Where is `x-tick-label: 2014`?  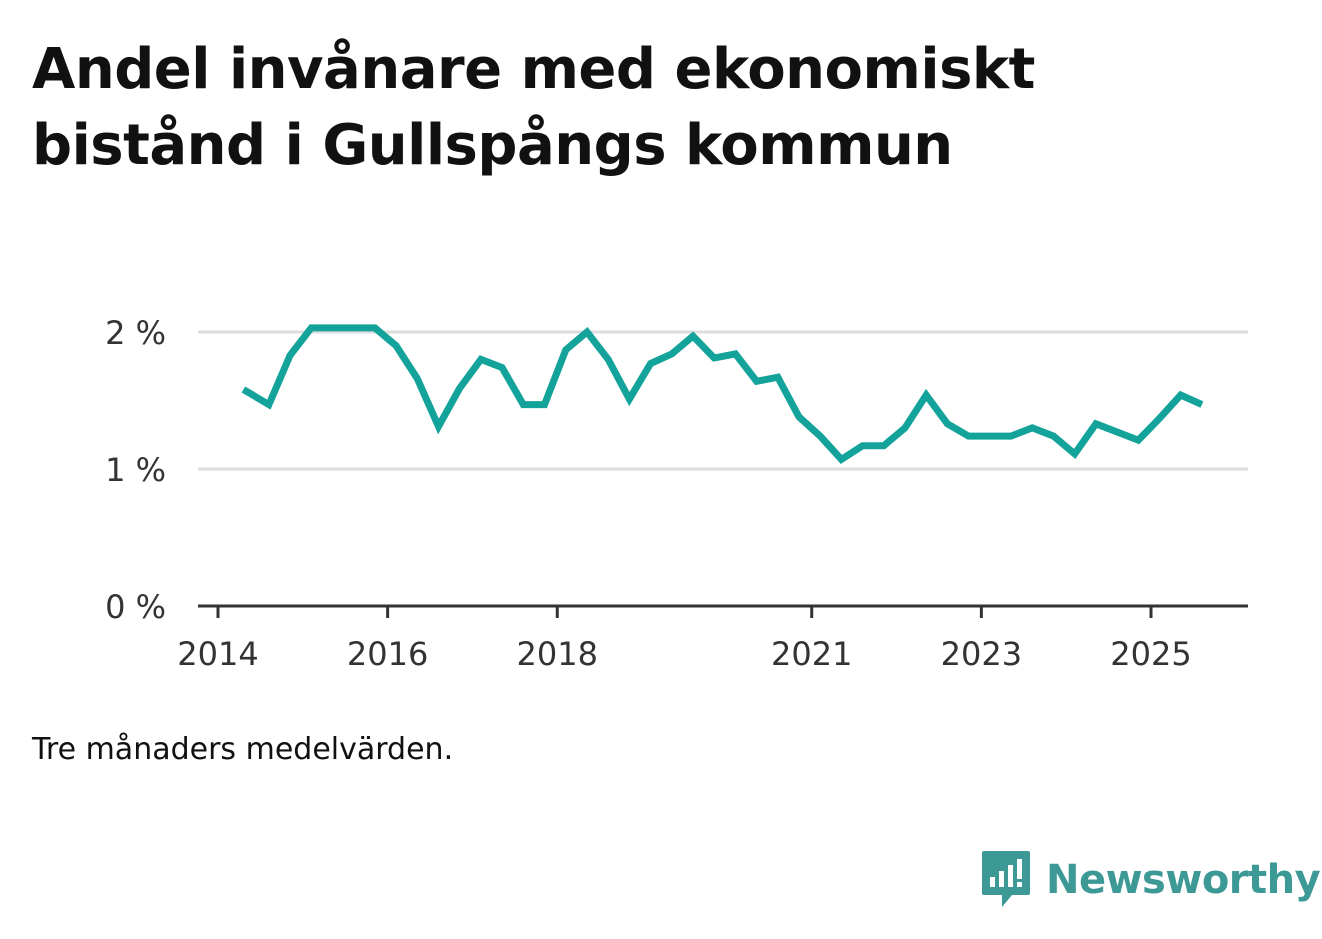 x-tick-label: 2014 is located at coordinates (217, 654).